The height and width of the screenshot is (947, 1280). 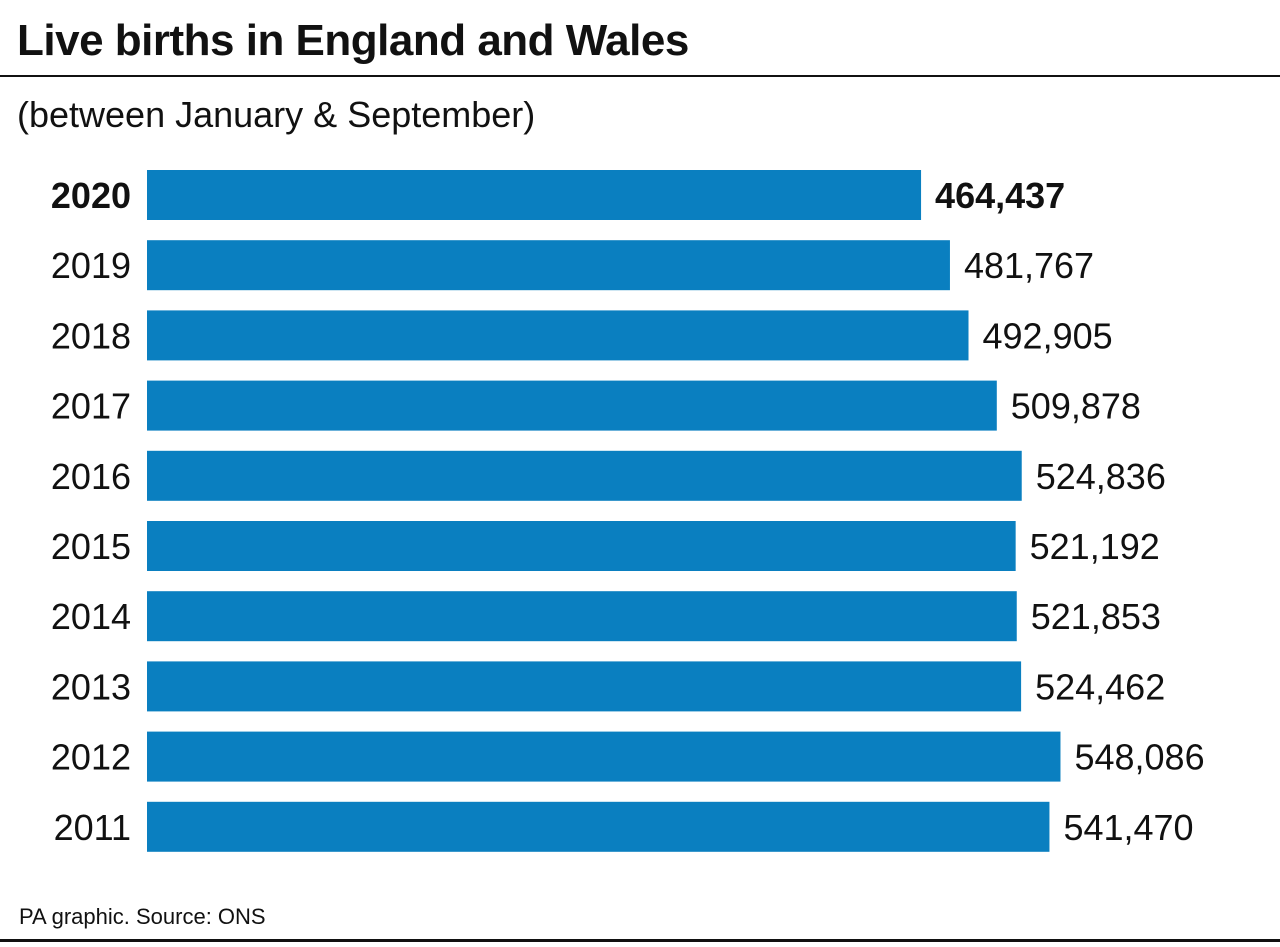 I want to click on bar-2016, so click(x=584, y=475).